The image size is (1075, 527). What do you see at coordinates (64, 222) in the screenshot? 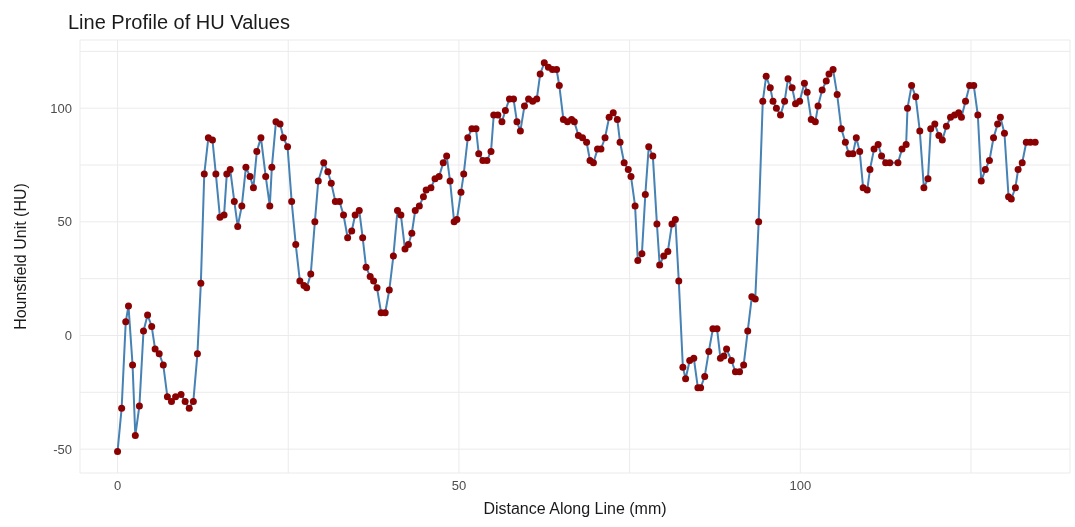
I see `y-tick-label: 50` at bounding box center [64, 222].